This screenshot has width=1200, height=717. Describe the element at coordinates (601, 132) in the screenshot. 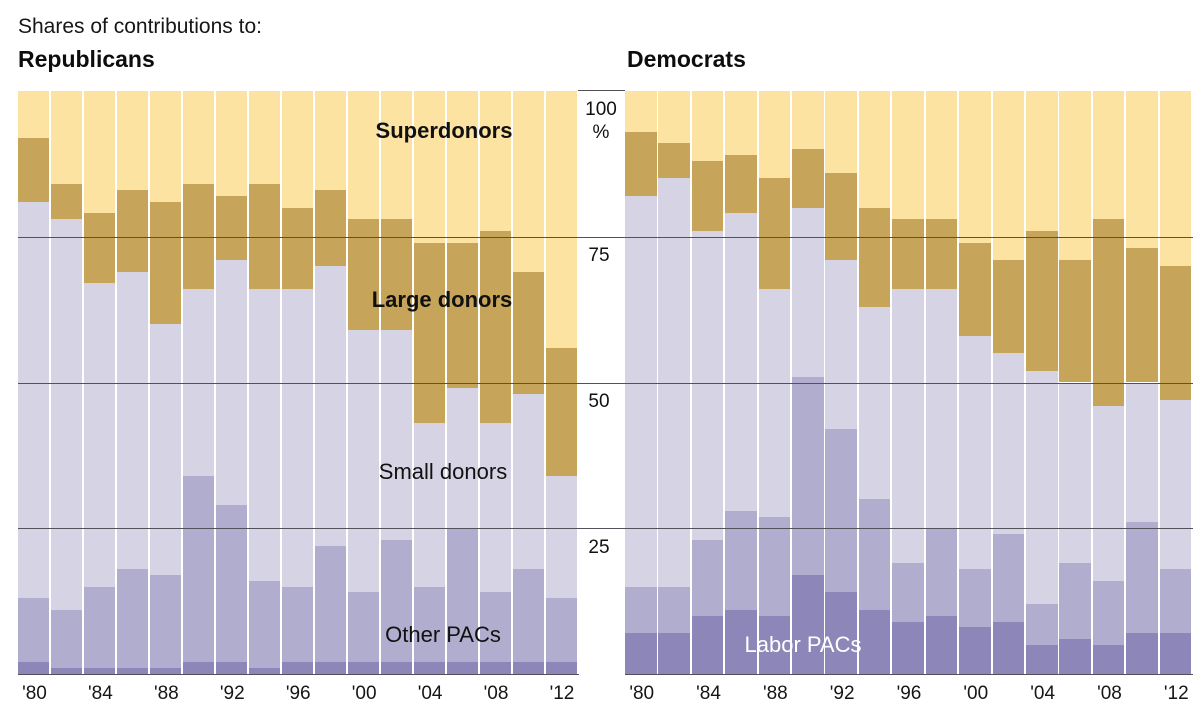

I see `y-tick-100-percent-sign: %` at that location.